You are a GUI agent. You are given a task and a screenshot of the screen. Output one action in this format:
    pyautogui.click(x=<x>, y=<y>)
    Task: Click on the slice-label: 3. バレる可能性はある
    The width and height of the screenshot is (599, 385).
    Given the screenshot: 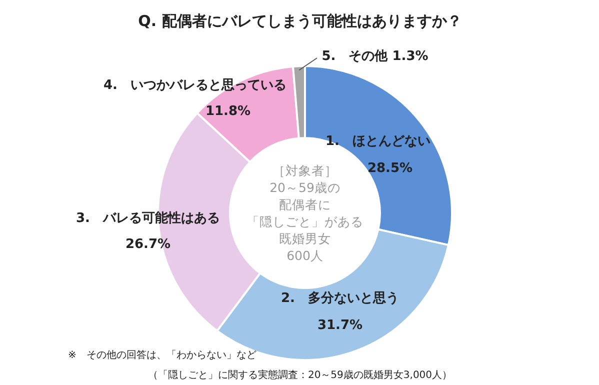 What is the action you would take?
    pyautogui.click(x=148, y=218)
    